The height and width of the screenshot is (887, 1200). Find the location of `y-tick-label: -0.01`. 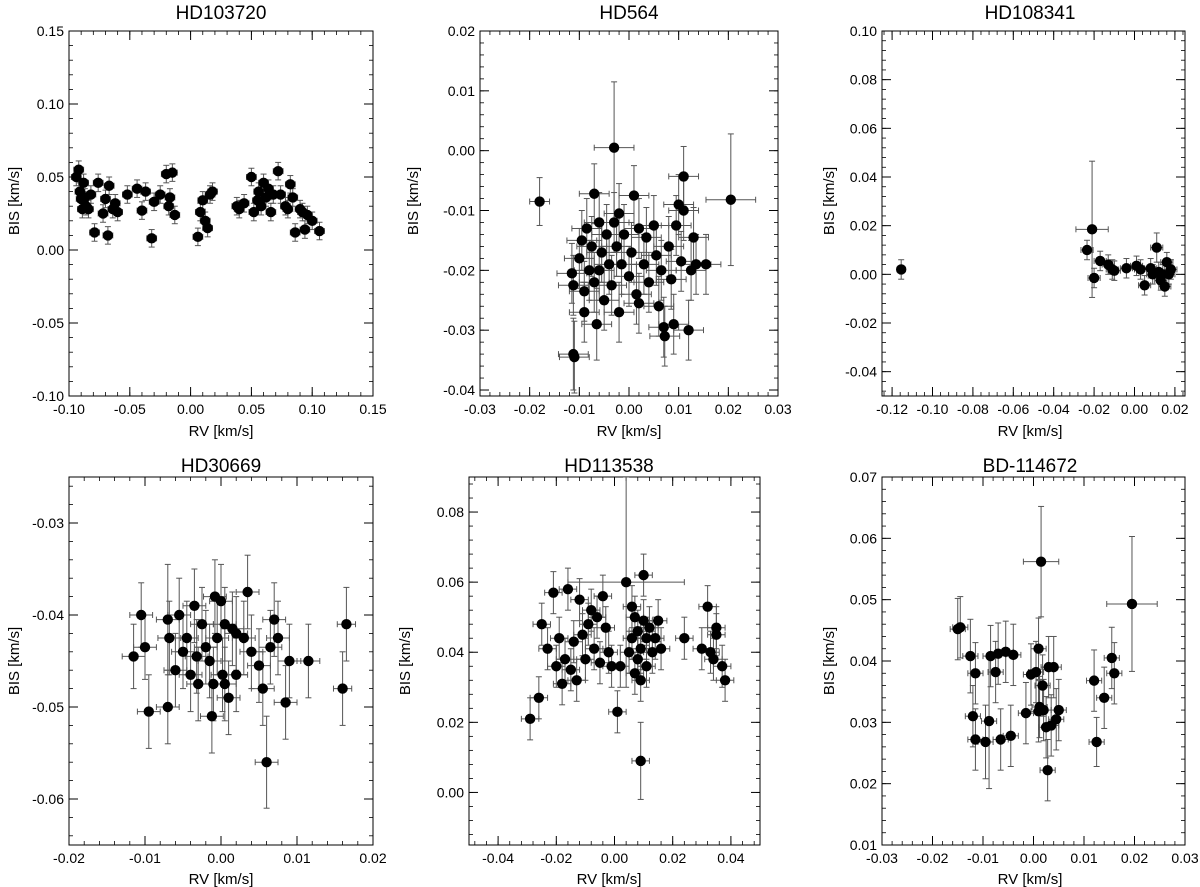

y-tick-label: -0.01 is located at coordinates (459, 211).